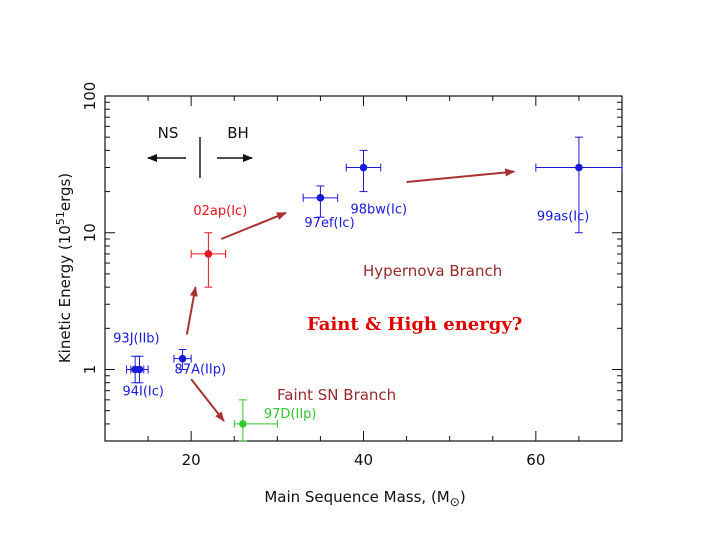 The image size is (720, 540). I want to click on x-tick-label: 60, so click(535, 460).